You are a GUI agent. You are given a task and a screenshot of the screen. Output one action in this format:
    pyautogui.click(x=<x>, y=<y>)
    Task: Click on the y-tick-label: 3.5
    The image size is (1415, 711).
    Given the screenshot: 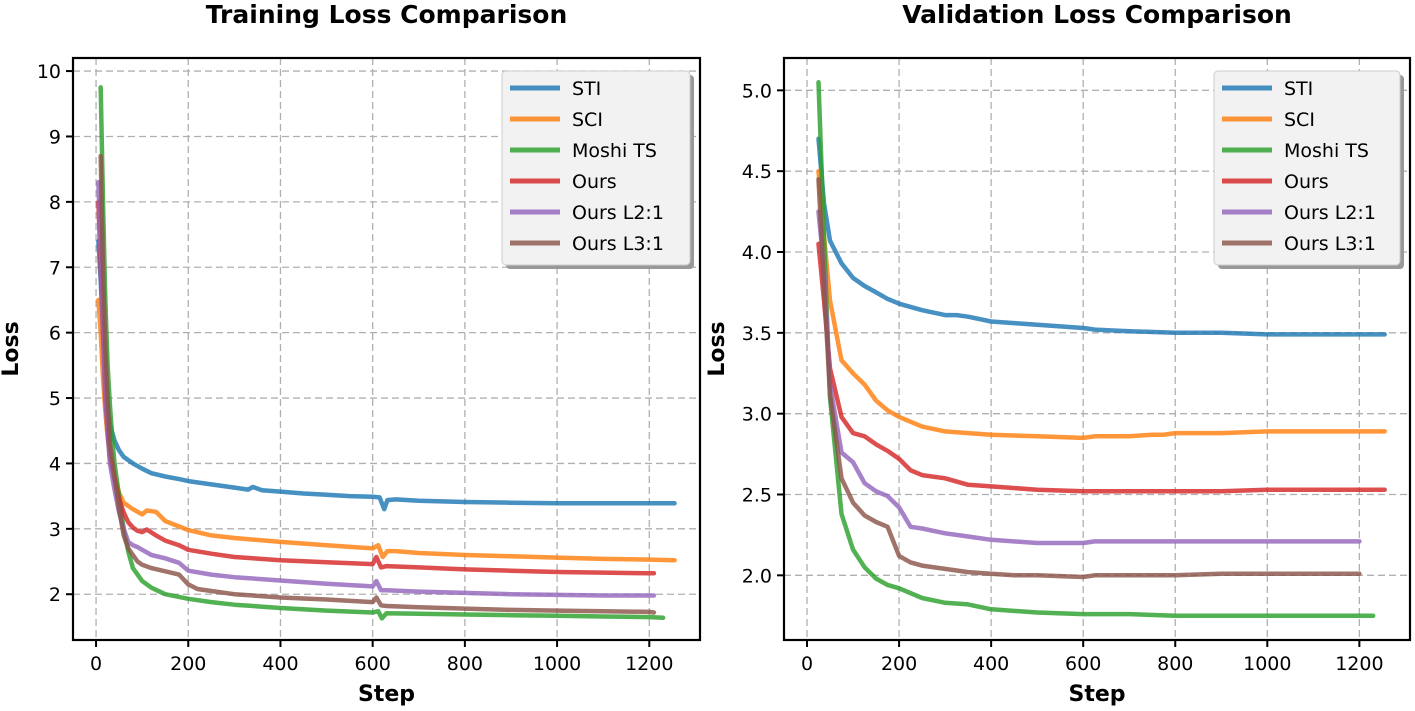 What is the action you would take?
    pyautogui.click(x=757, y=334)
    